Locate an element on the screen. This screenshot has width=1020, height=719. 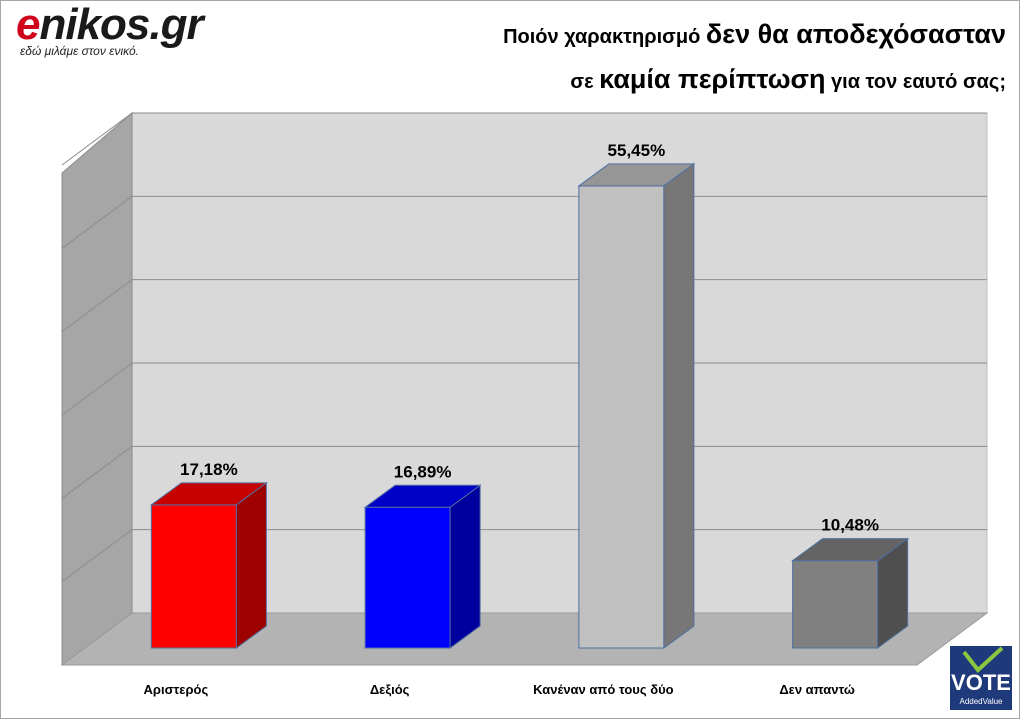
title-line-1: Ποιόν χαρακτηρισμό δεν θα αποδεχόσασταν is located at coordinates (754, 36).